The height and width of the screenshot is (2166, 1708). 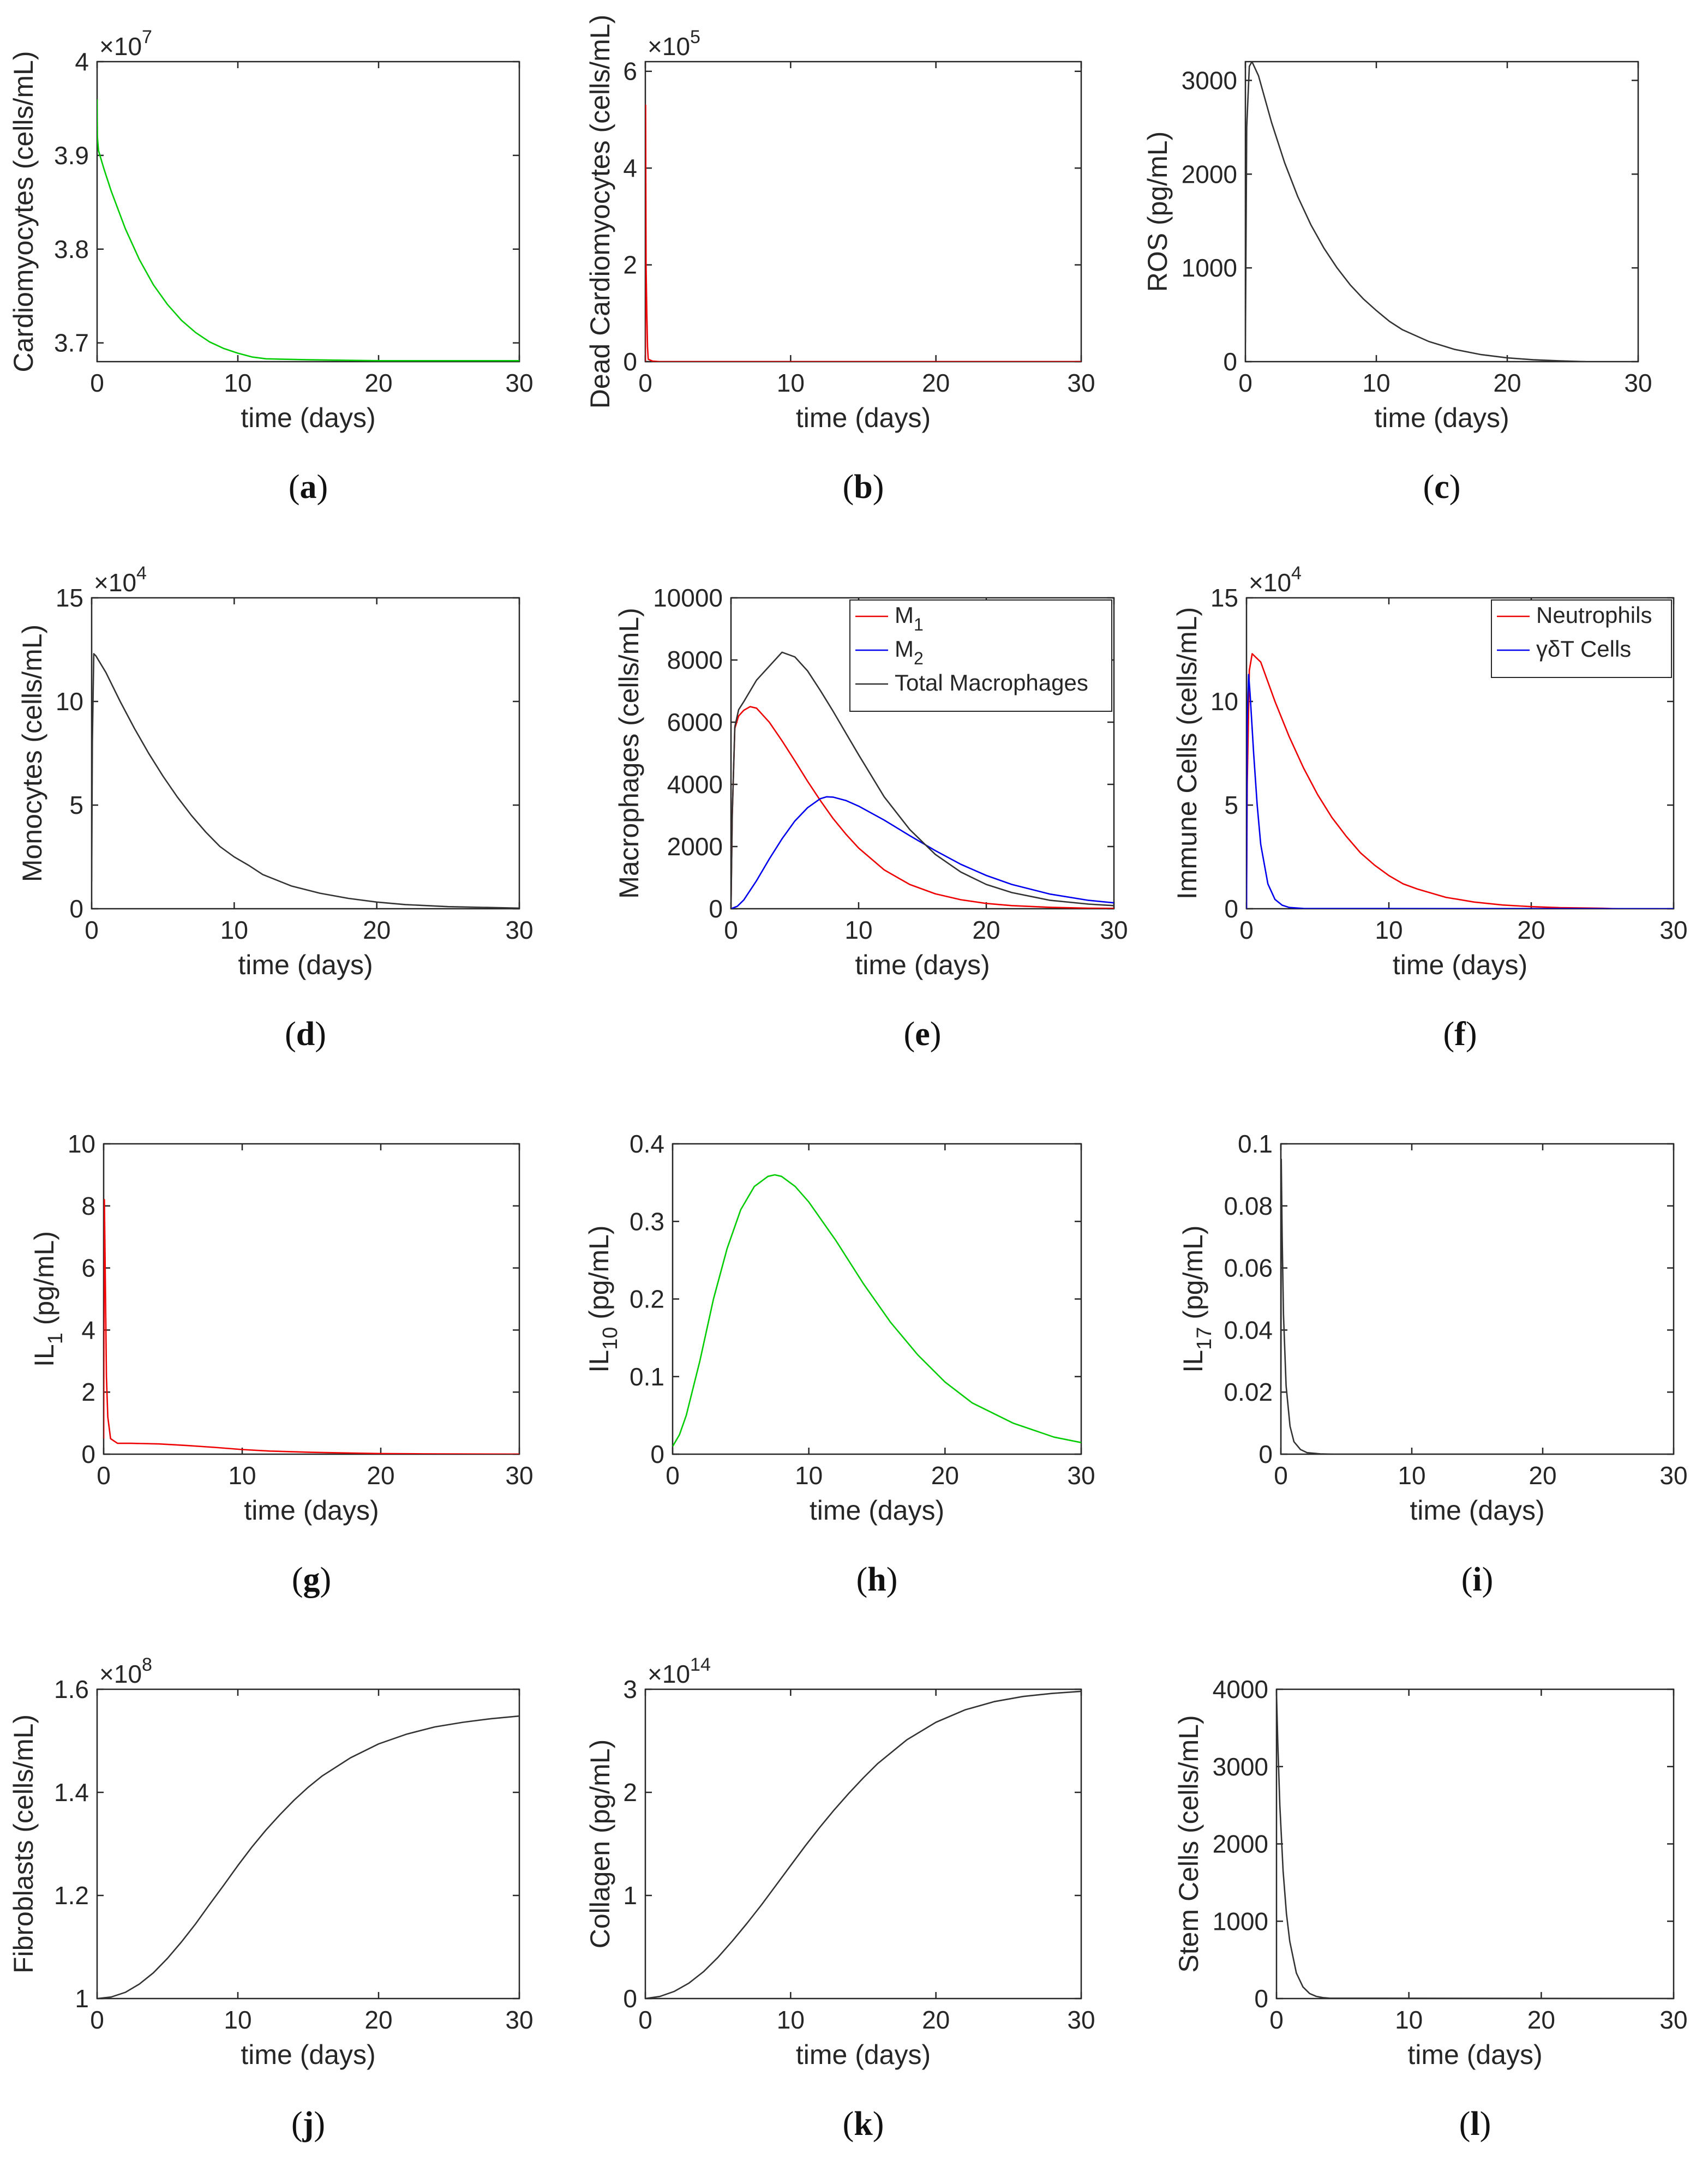 I want to click on y-tick-label: 0.2, so click(x=647, y=1299).